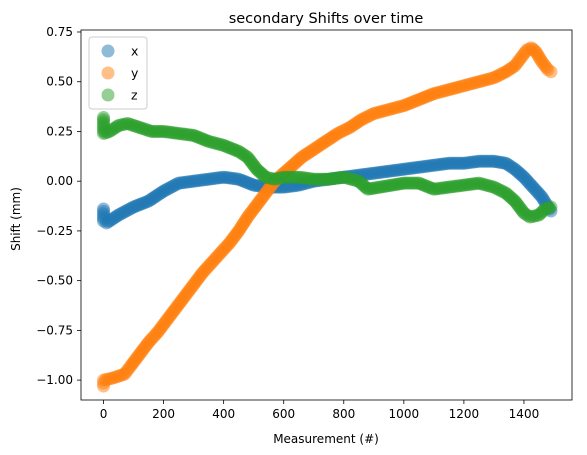  Describe the element at coordinates (59, 181) in the screenshot. I see `y-tick-label: 0.00` at that location.